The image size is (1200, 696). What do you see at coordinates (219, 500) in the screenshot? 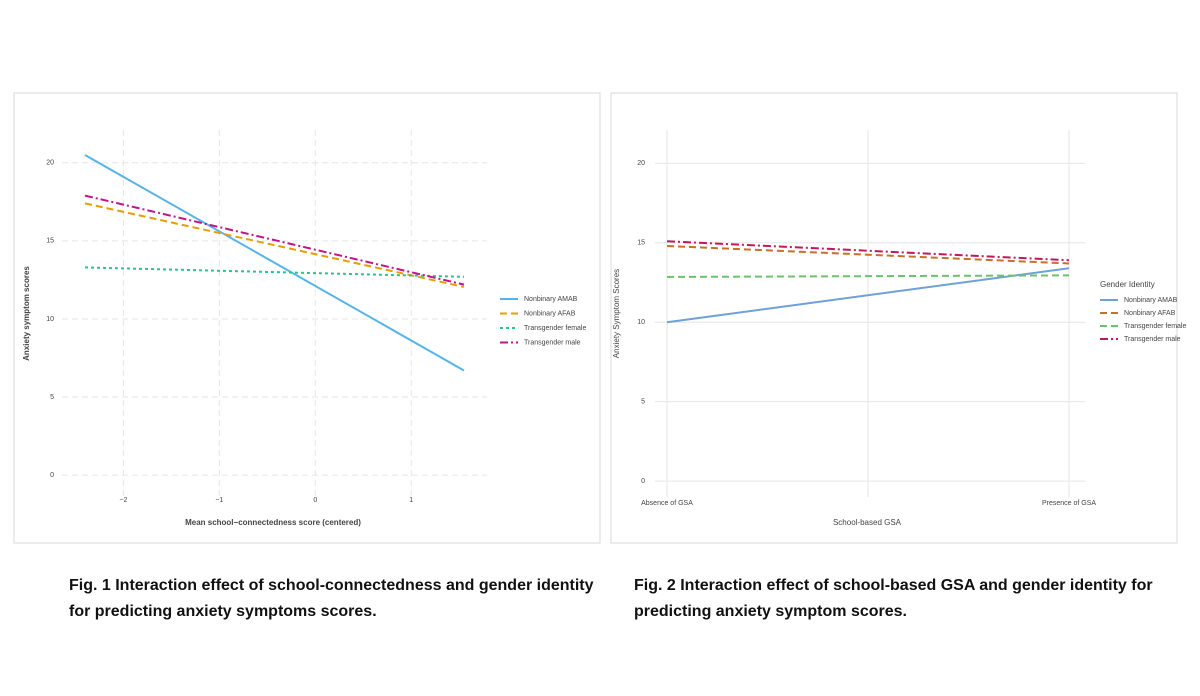
I see `x-tick-label: −1` at bounding box center [219, 500].